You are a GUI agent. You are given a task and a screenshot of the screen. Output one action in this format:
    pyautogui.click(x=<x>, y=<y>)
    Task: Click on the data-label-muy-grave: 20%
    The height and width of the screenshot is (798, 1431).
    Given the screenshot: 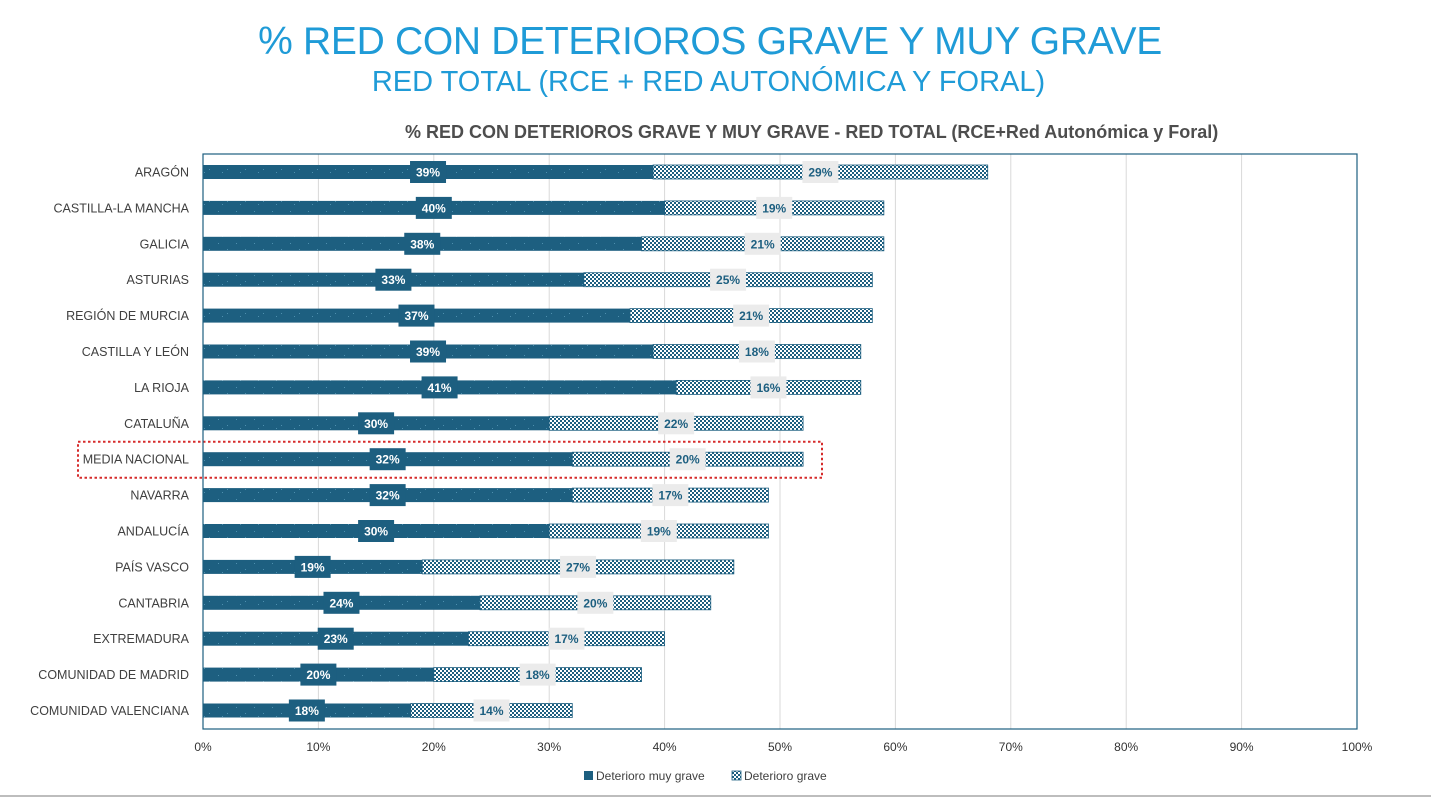 What is the action you would take?
    pyautogui.click(x=318, y=675)
    